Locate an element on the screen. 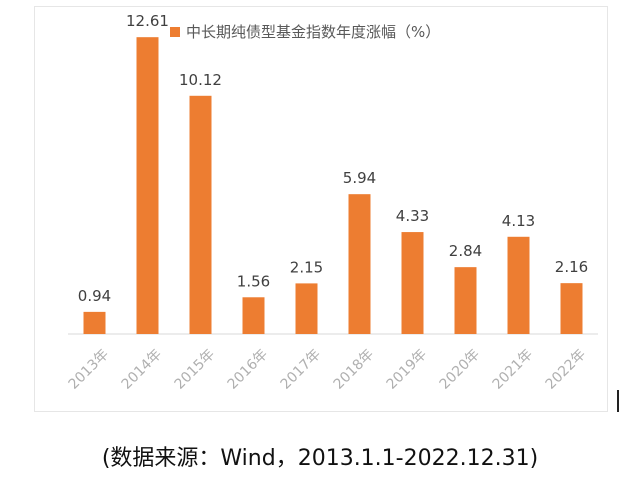  data-label-7: 2.84 is located at coordinates (465, 251).